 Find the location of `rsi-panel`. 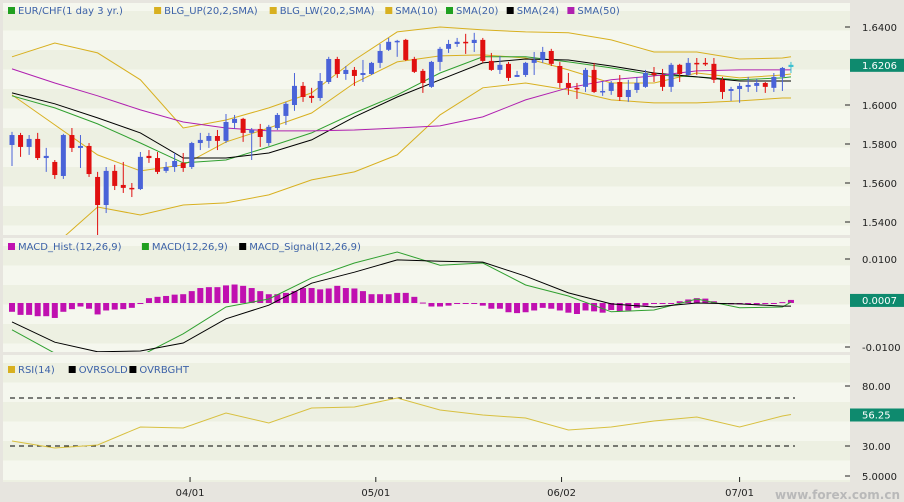

rsi-panel is located at coordinates (402, 423).